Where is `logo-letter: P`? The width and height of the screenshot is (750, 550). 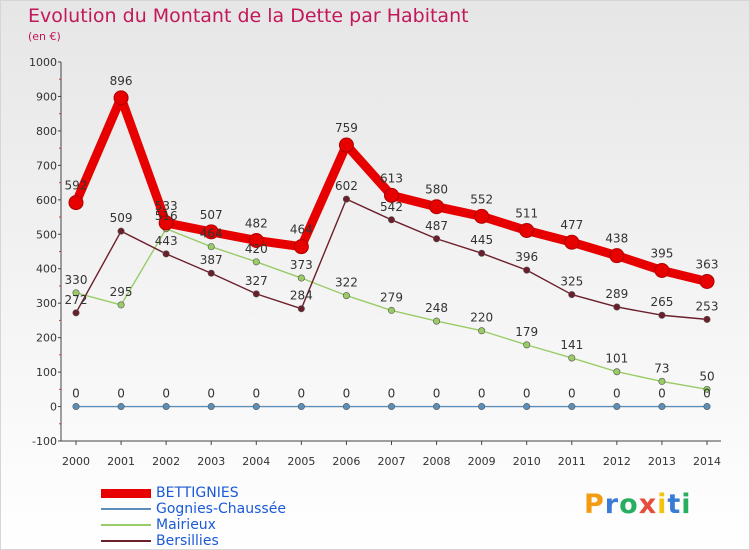 logo-letter: P is located at coordinates (594, 504).